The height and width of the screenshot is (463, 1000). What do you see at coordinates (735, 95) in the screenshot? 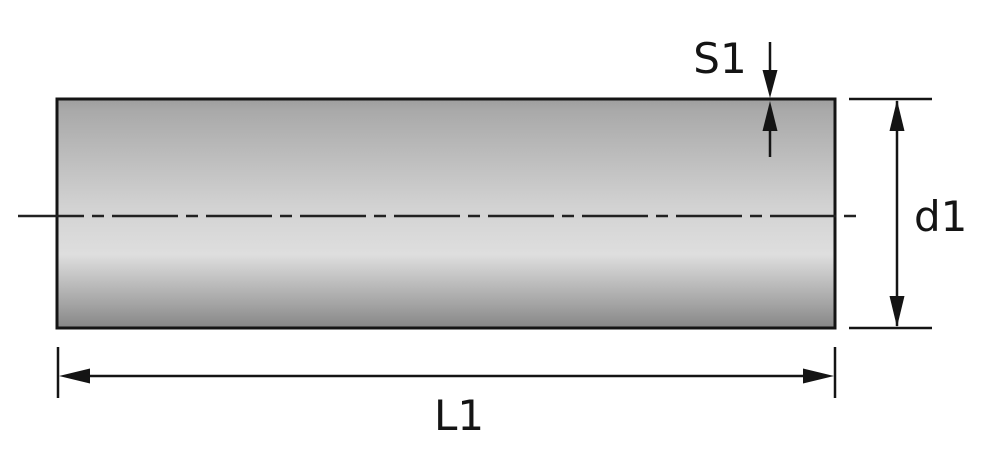
I see `dimension-s1: S1` at bounding box center [735, 95].